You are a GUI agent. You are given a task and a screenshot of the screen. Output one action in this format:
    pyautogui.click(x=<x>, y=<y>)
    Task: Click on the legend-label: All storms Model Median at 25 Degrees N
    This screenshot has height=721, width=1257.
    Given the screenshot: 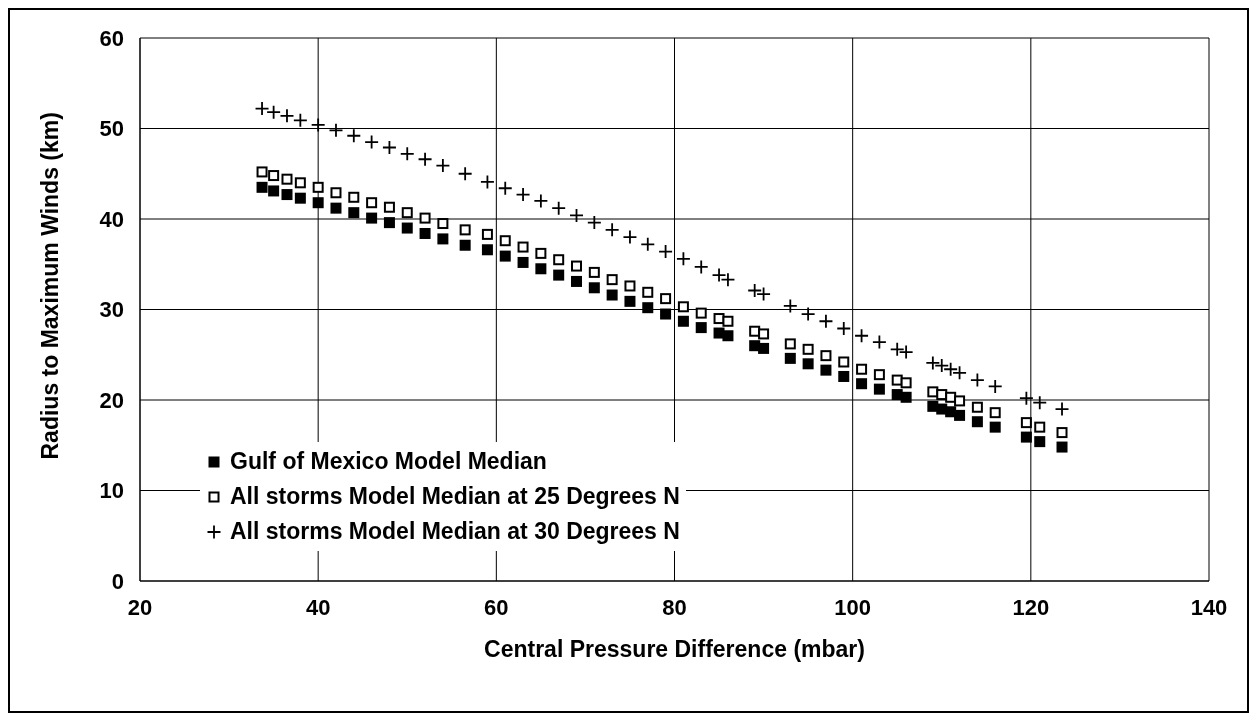 What is the action you would take?
    pyautogui.click(x=455, y=496)
    